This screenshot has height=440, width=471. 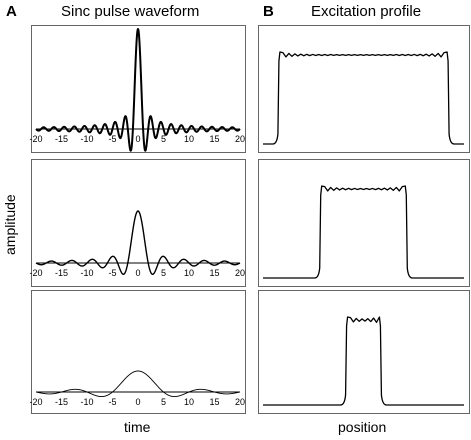 I want to click on x-axis-label-position: position, so click(x=362, y=427).